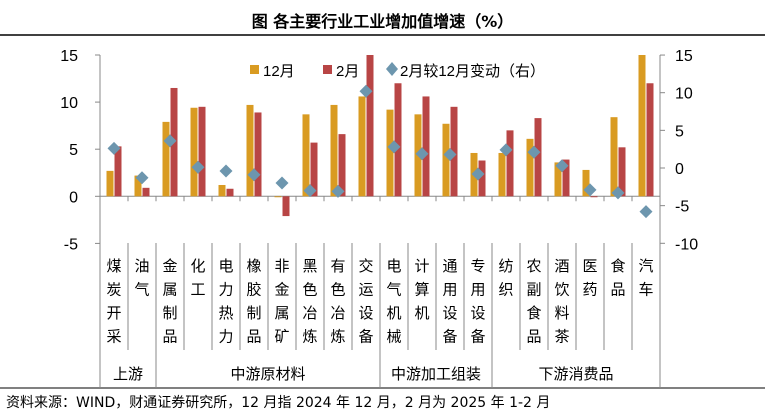  Describe the element at coordinates (225, 266) in the screenshot. I see `category-label: 电` at that location.